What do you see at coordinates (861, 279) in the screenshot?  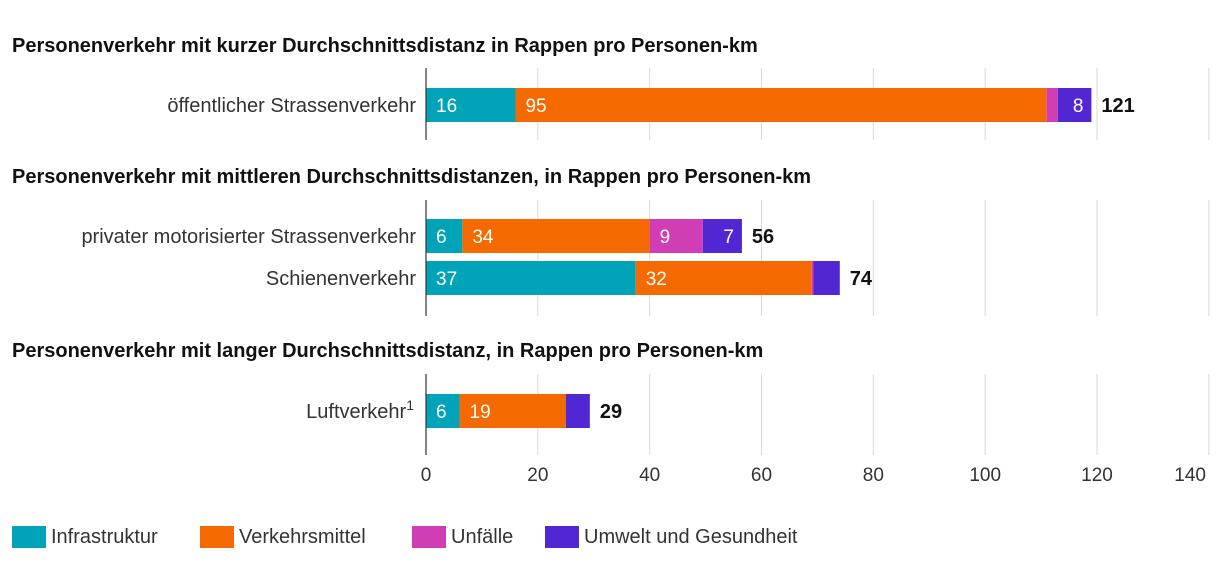 I see `total-value-label: 74` at bounding box center [861, 279].